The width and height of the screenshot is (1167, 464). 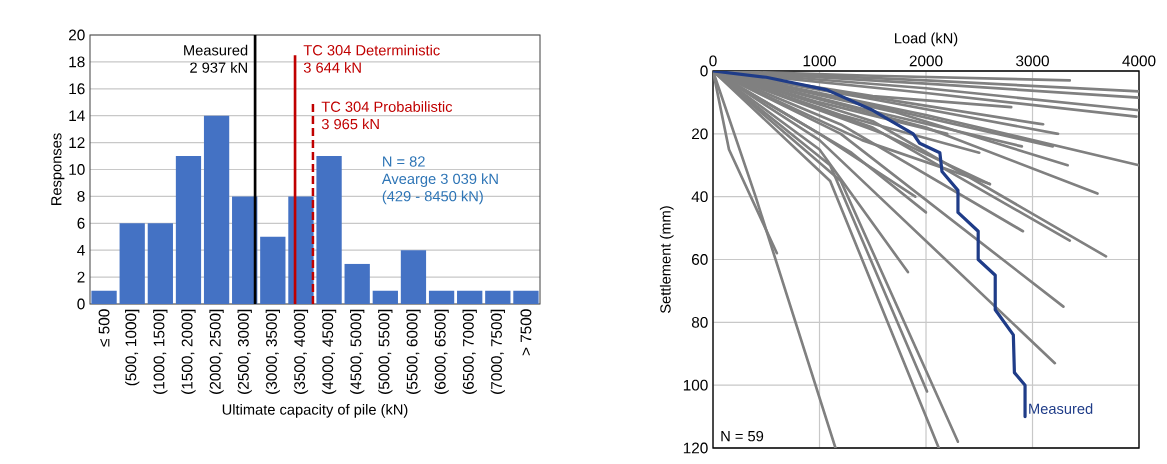 What do you see at coordinates (385, 351) in the screenshot?
I see `x-tick-label: (5000, 5500]` at bounding box center [385, 351].